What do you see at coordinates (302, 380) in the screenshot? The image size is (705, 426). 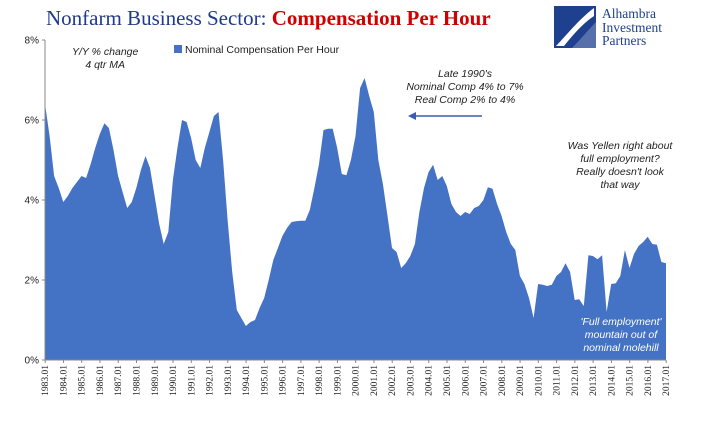 I see `x-tick-label: 1997.01` at bounding box center [302, 380].